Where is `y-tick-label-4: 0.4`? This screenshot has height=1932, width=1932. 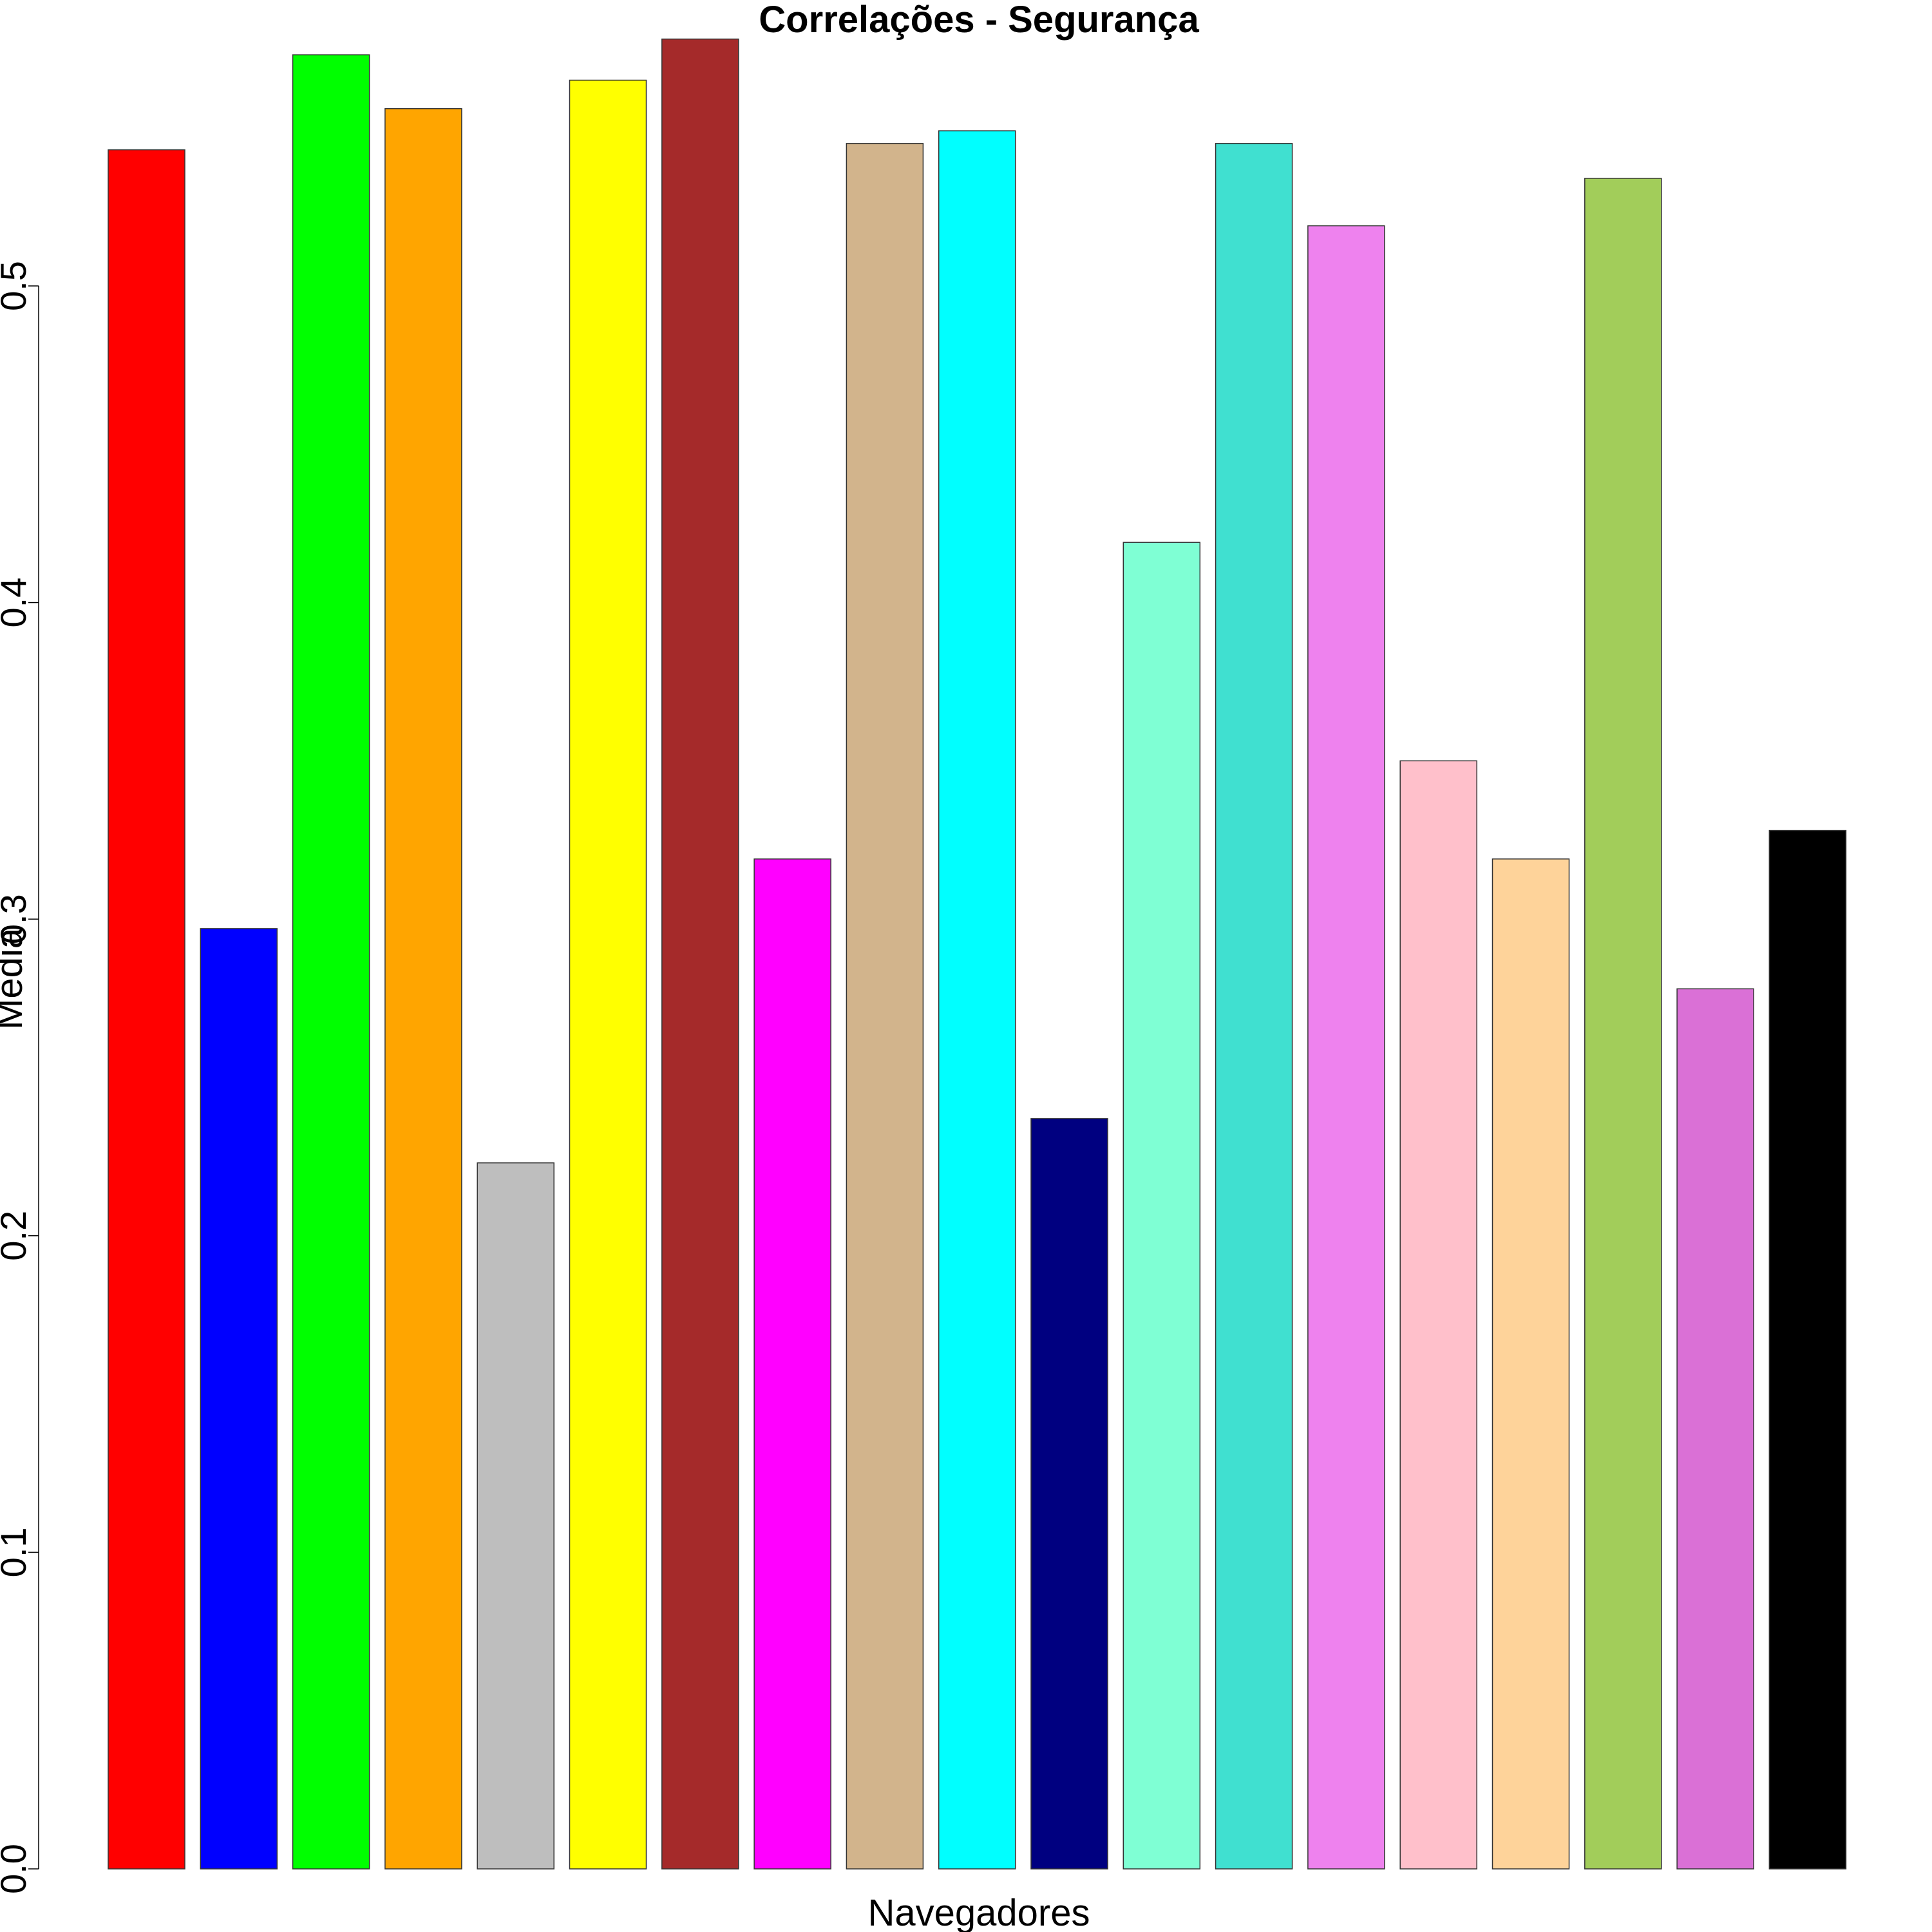
y-tick-label-4: 0.4 is located at coordinates (16, 603).